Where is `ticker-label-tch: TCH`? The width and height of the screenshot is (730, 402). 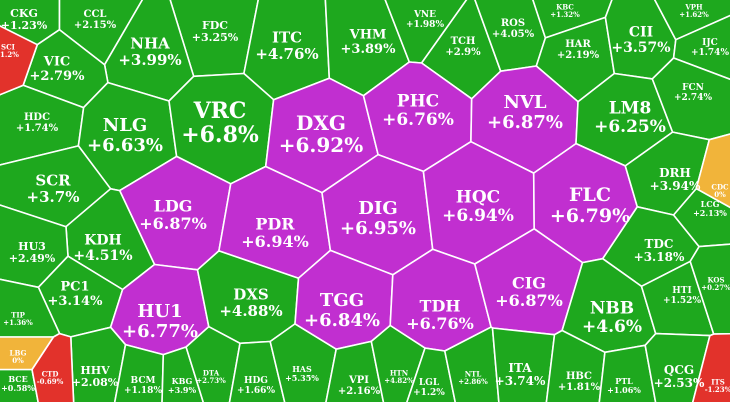 ticker-label-tch: TCH is located at coordinates (463, 41).